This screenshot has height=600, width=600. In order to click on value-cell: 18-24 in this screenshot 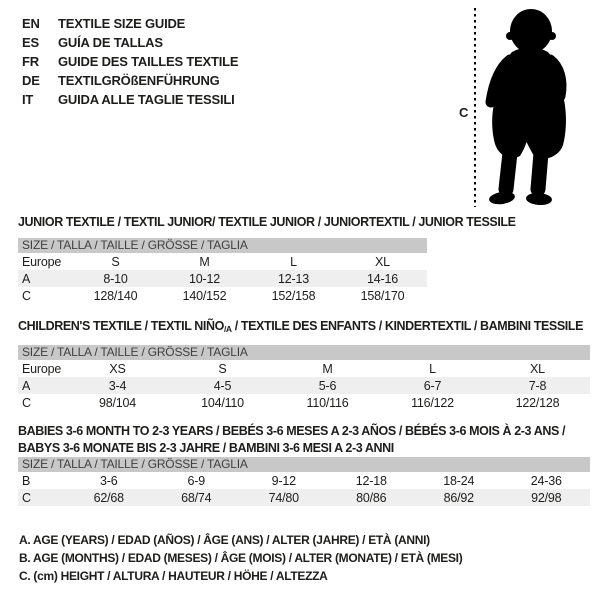, I will do `click(459, 480)`.